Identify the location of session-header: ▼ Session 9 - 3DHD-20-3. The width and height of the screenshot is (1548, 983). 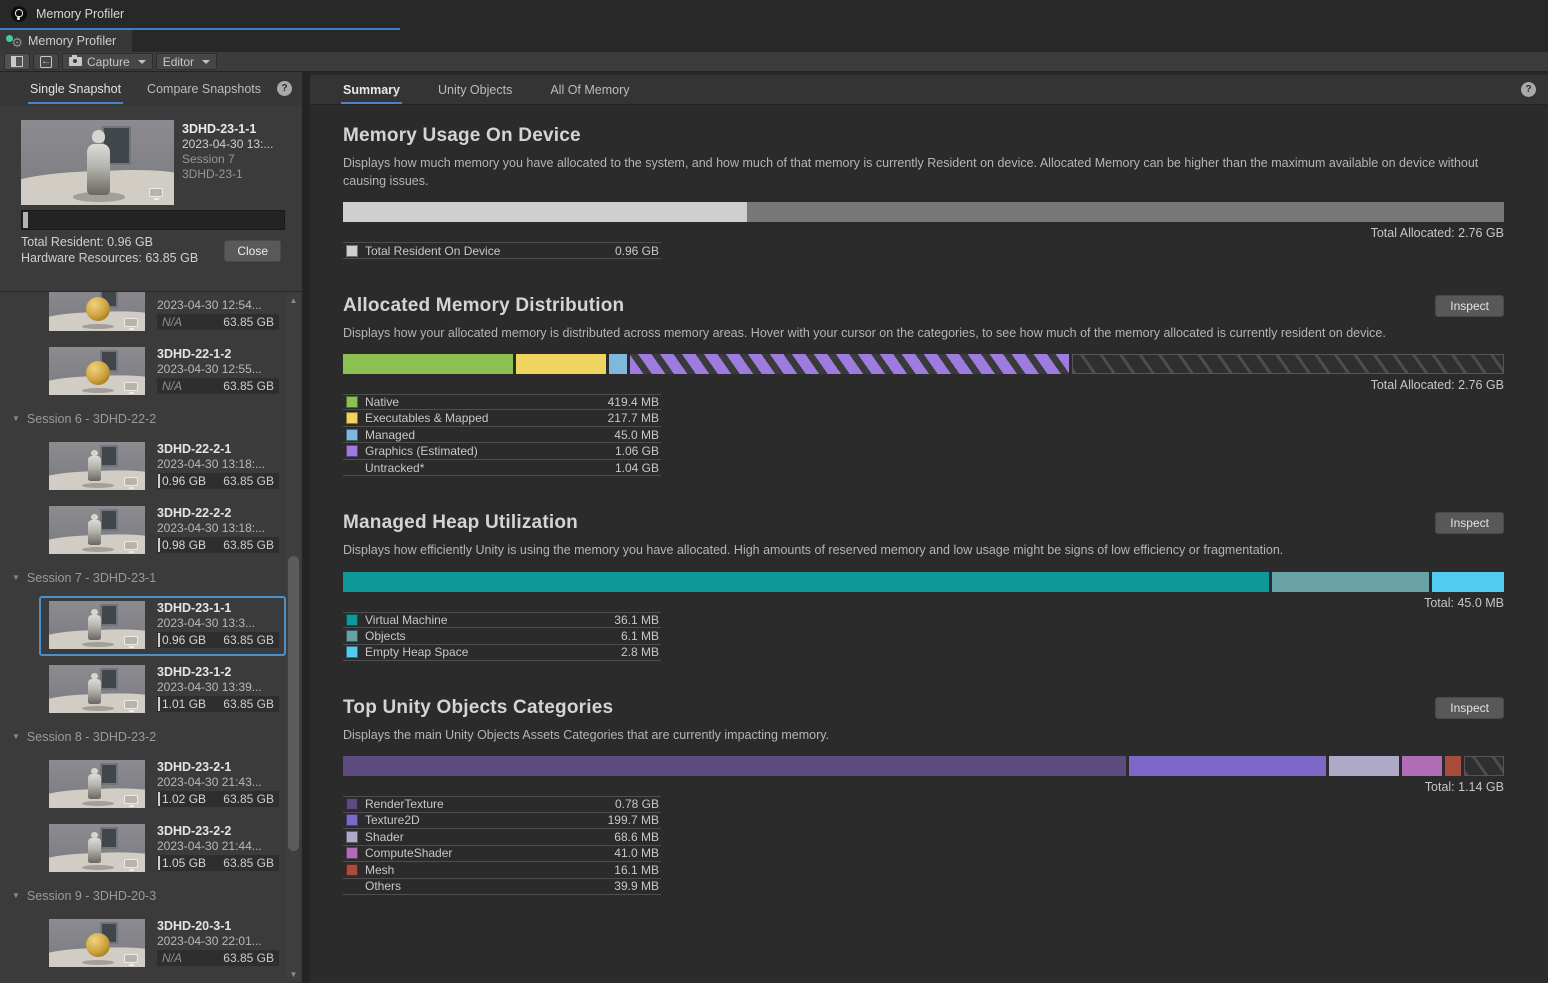
(151, 895).